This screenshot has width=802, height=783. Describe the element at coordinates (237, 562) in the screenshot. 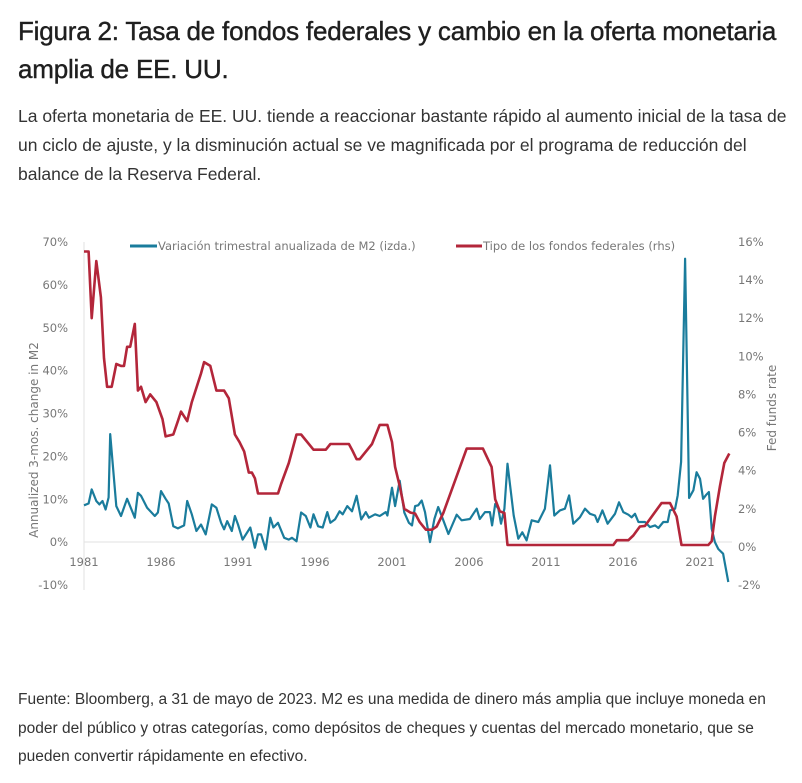

I see `x-tick-label: 1991` at that location.